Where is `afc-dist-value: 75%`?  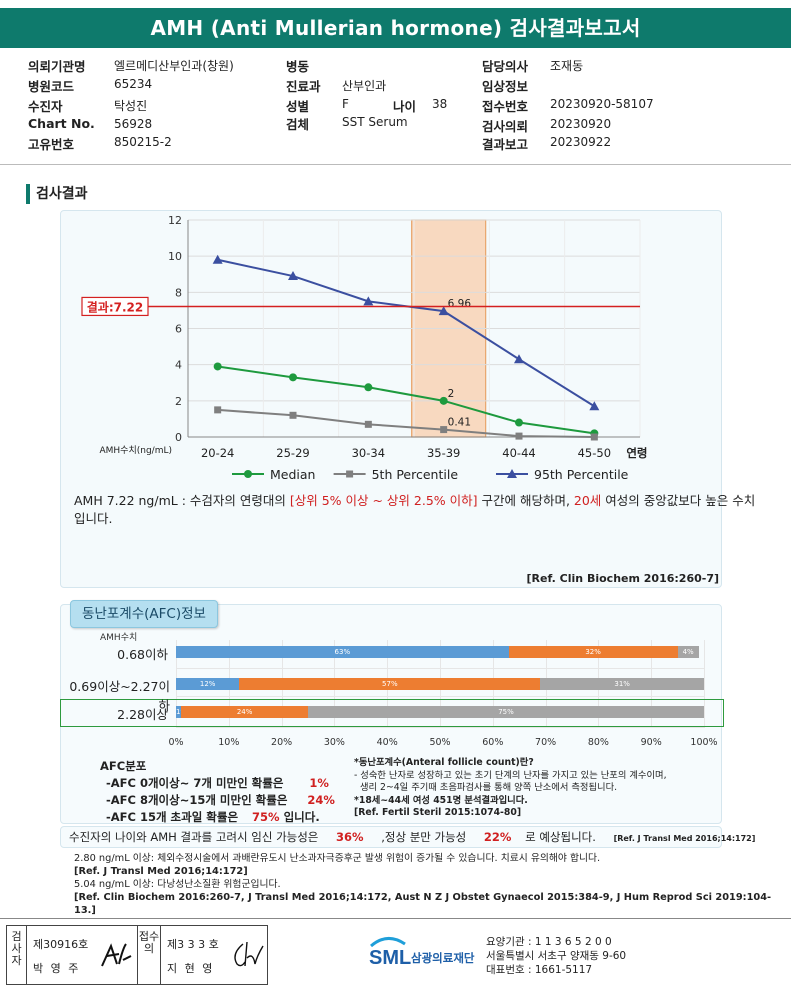 afc-dist-value: 75% is located at coordinates (266, 817).